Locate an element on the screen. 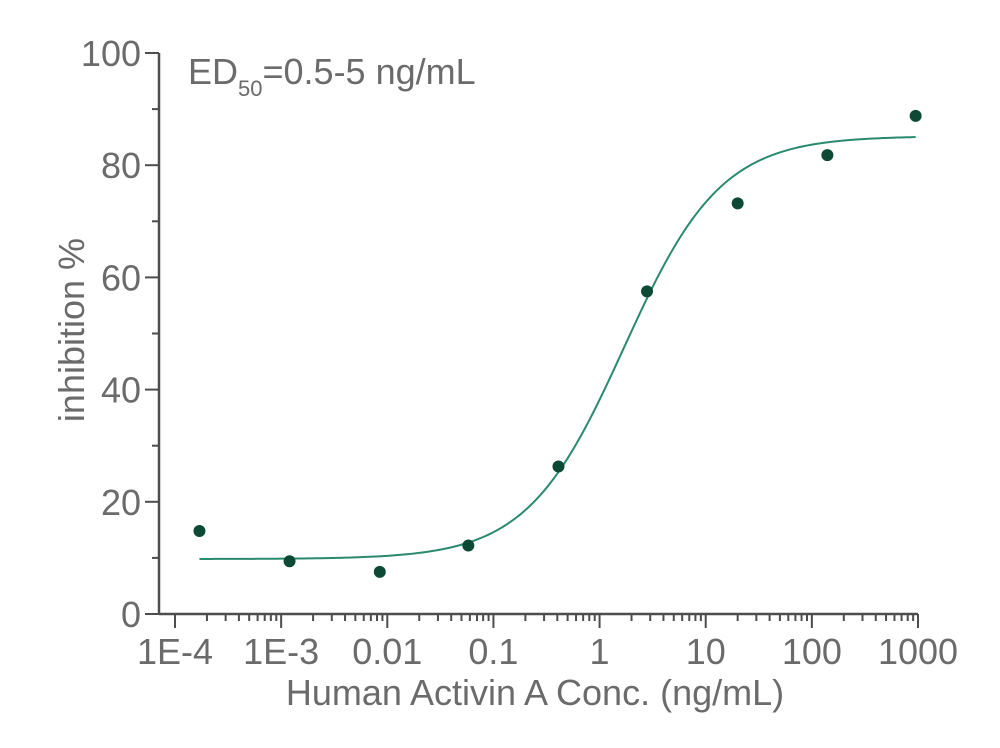 The image size is (1000, 748). y-axis-title: inhibition % is located at coordinates (71, 330).